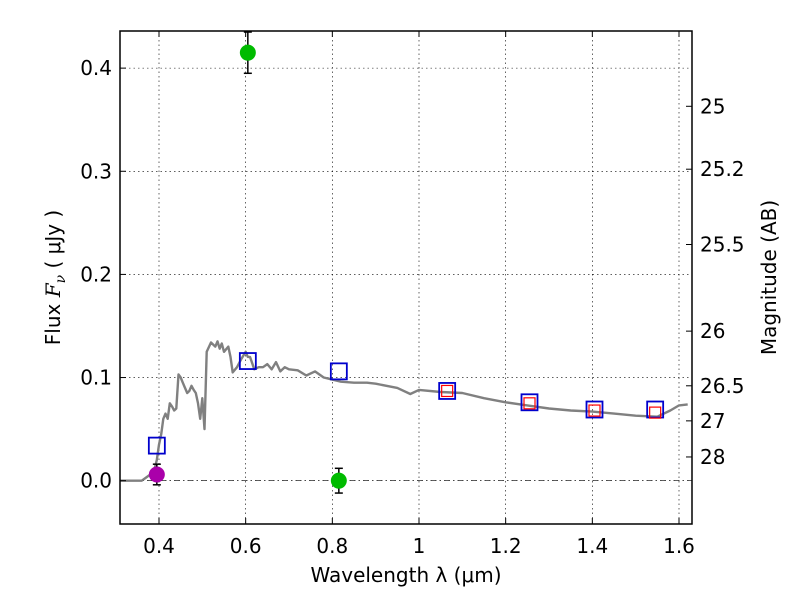  What do you see at coordinates (712, 331) in the screenshot?
I see `right-tick-label: 26` at bounding box center [712, 331].